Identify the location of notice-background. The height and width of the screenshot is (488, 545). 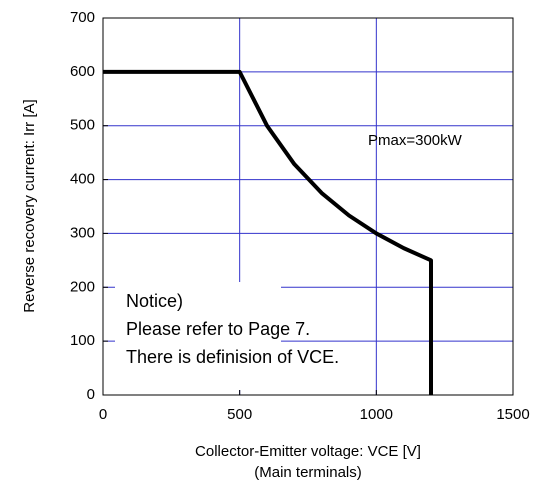
(198, 336).